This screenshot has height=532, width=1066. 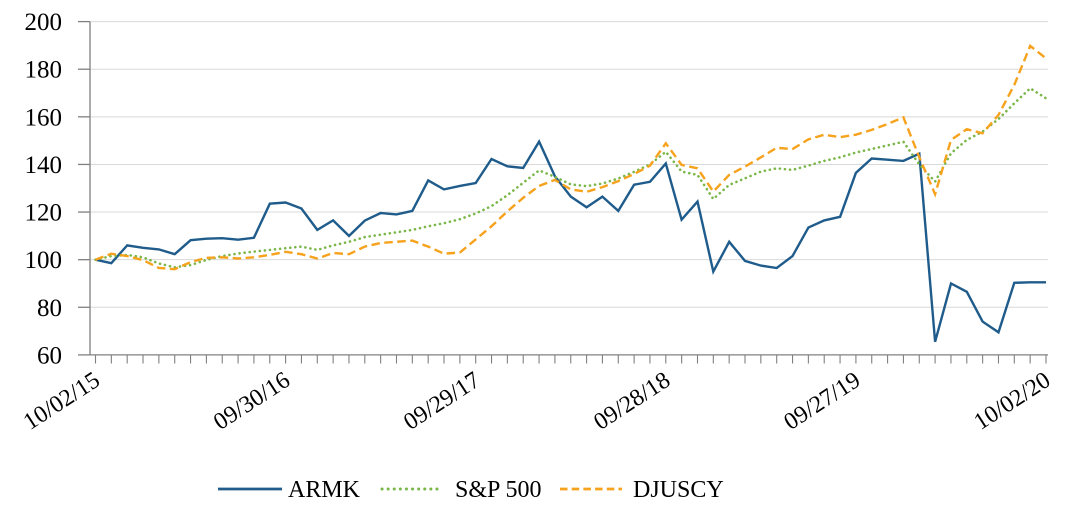 I want to click on y-tick-label: 60, so click(x=49, y=355).